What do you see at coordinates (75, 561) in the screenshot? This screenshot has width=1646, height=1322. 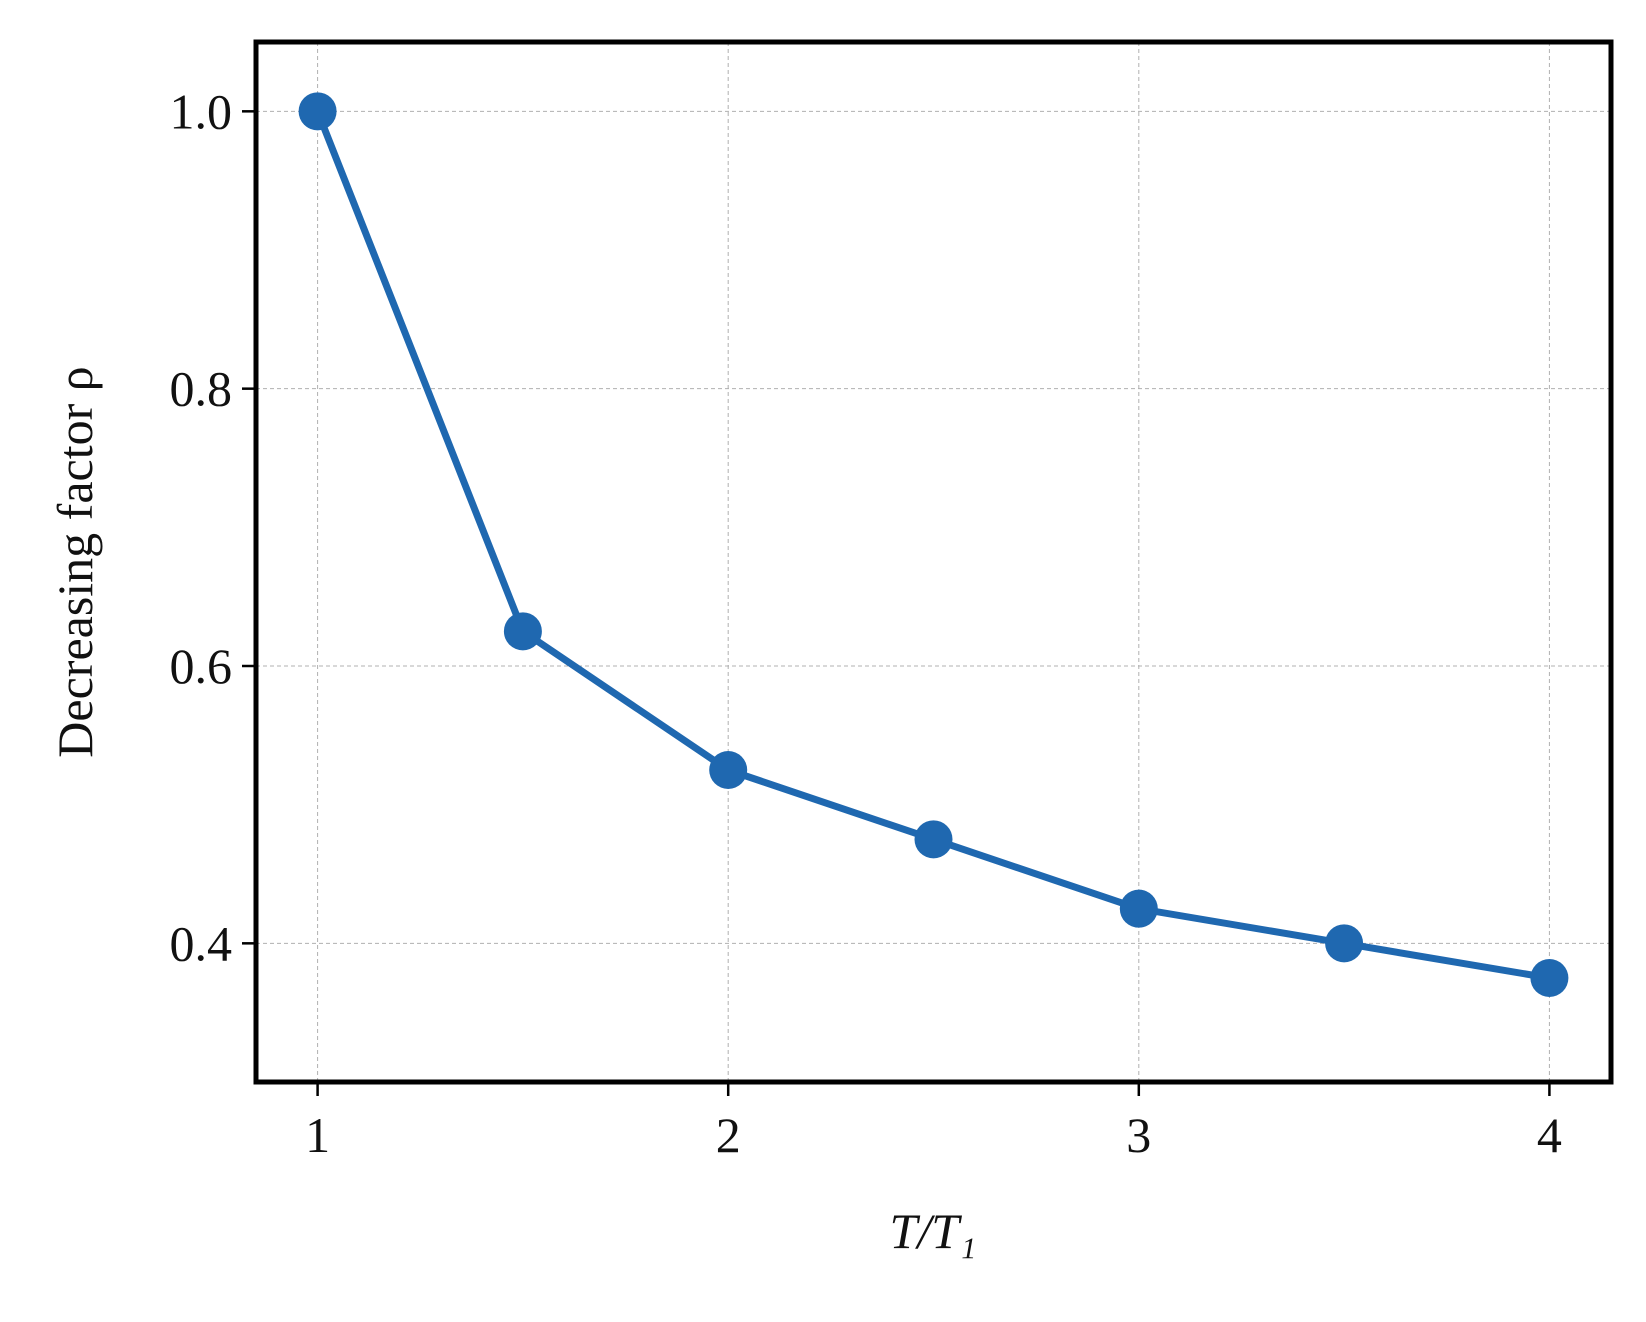 I see `y-axis-label: Decreasing factor ρ` at bounding box center [75, 561].